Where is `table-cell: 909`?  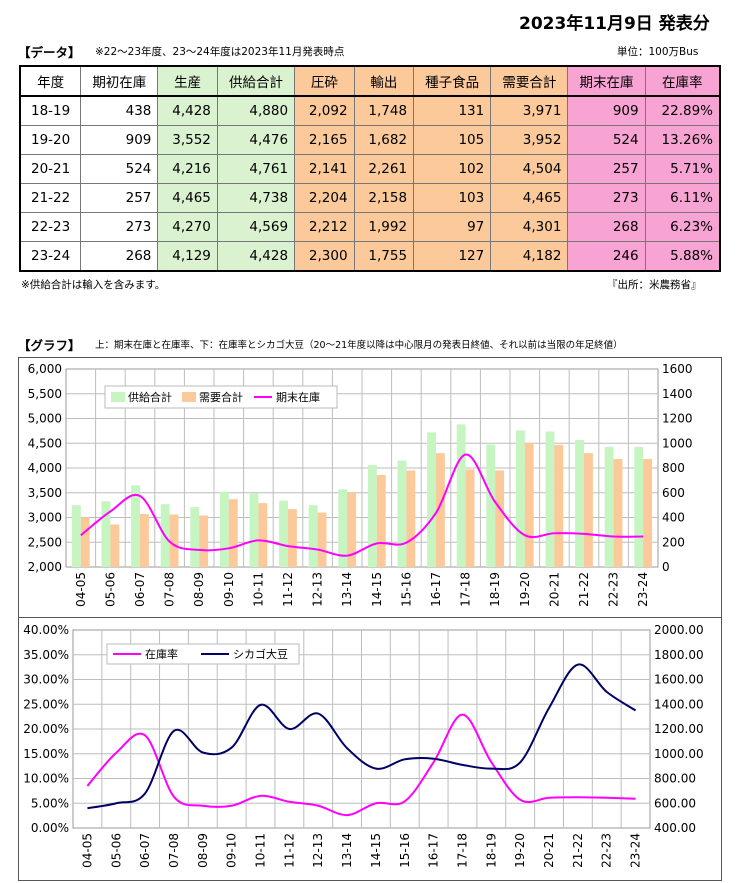 table-cell: 909 is located at coordinates (606, 110).